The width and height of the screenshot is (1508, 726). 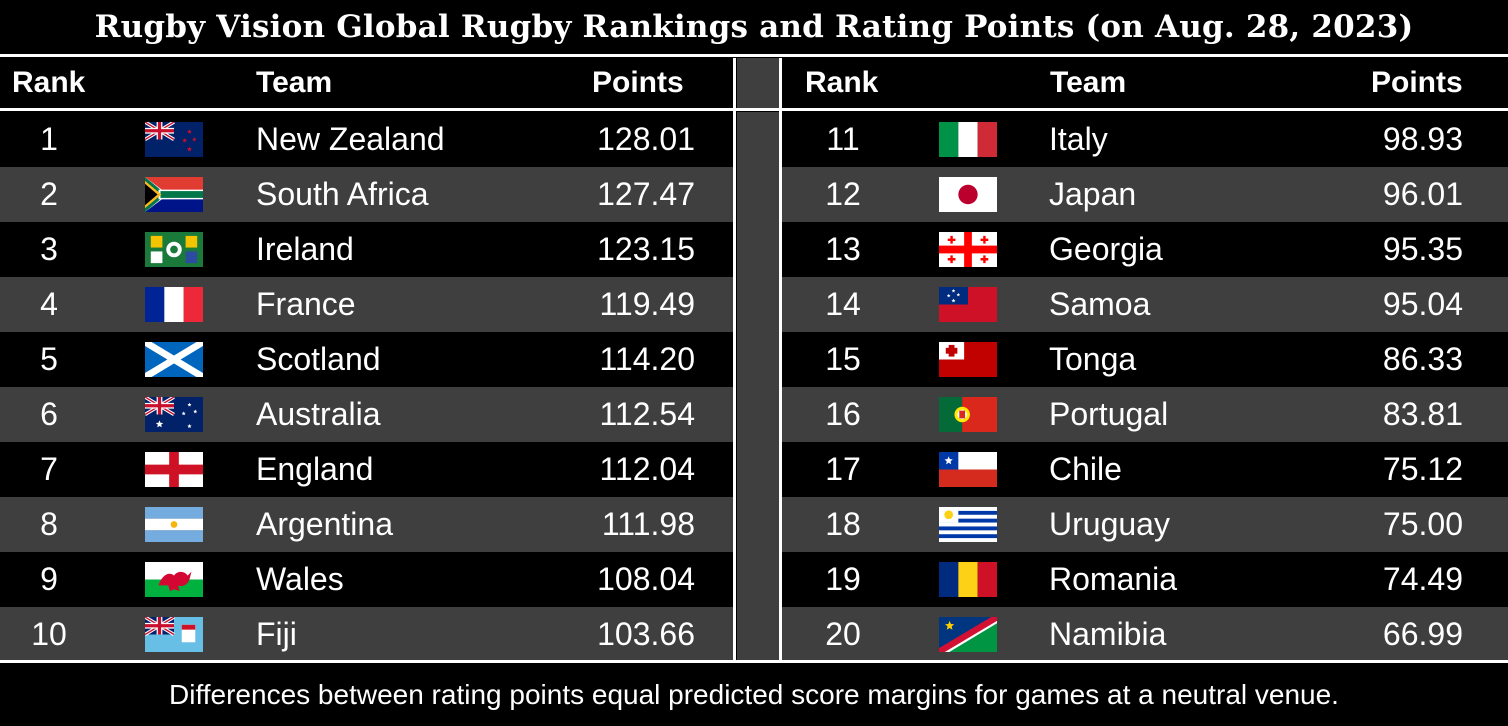 I want to click on points-cell: 114.20, so click(x=647, y=359).